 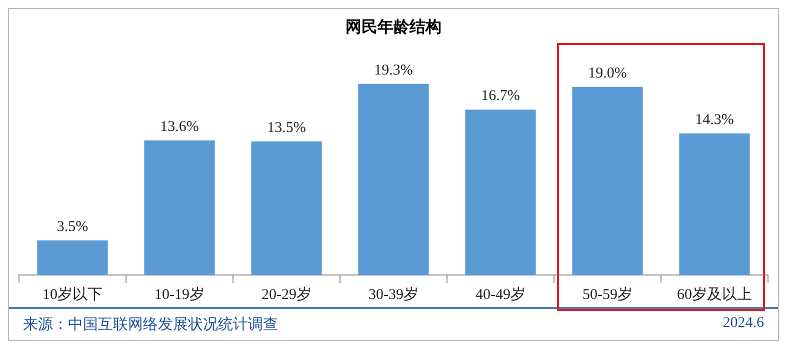 I want to click on x-tick-label: 40-49岁, so click(x=501, y=294).